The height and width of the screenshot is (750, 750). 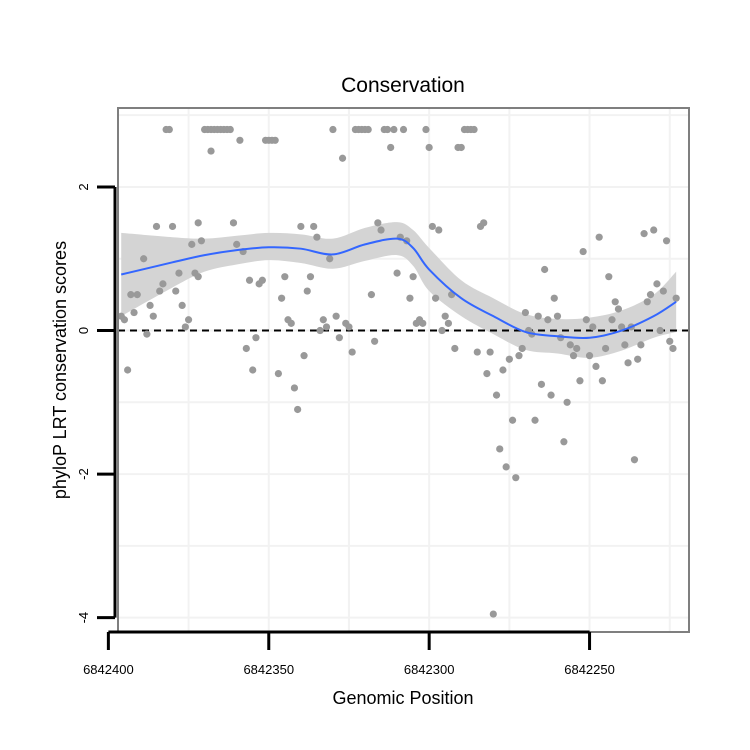 I want to click on smooth-line, so click(x=398, y=288).